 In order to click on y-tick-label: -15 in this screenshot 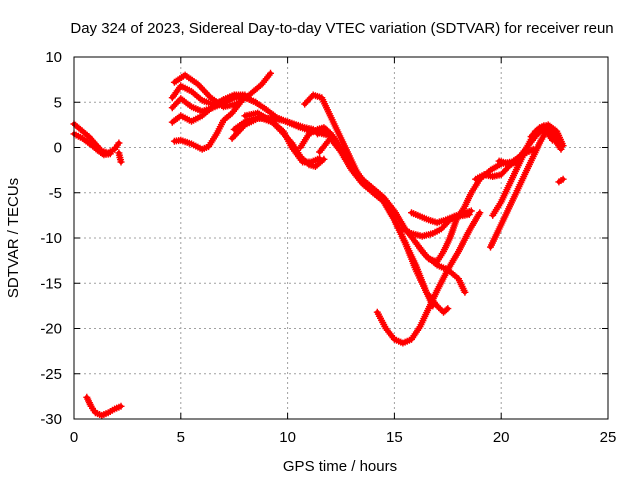, I will do `click(51, 283)`.